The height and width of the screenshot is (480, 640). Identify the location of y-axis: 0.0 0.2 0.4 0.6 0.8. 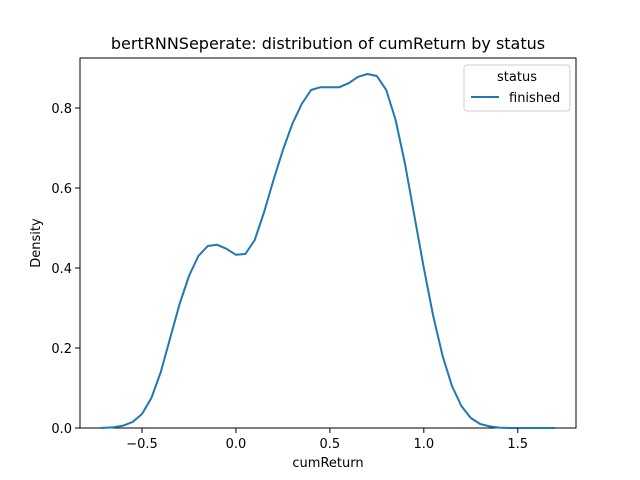
(65, 269).